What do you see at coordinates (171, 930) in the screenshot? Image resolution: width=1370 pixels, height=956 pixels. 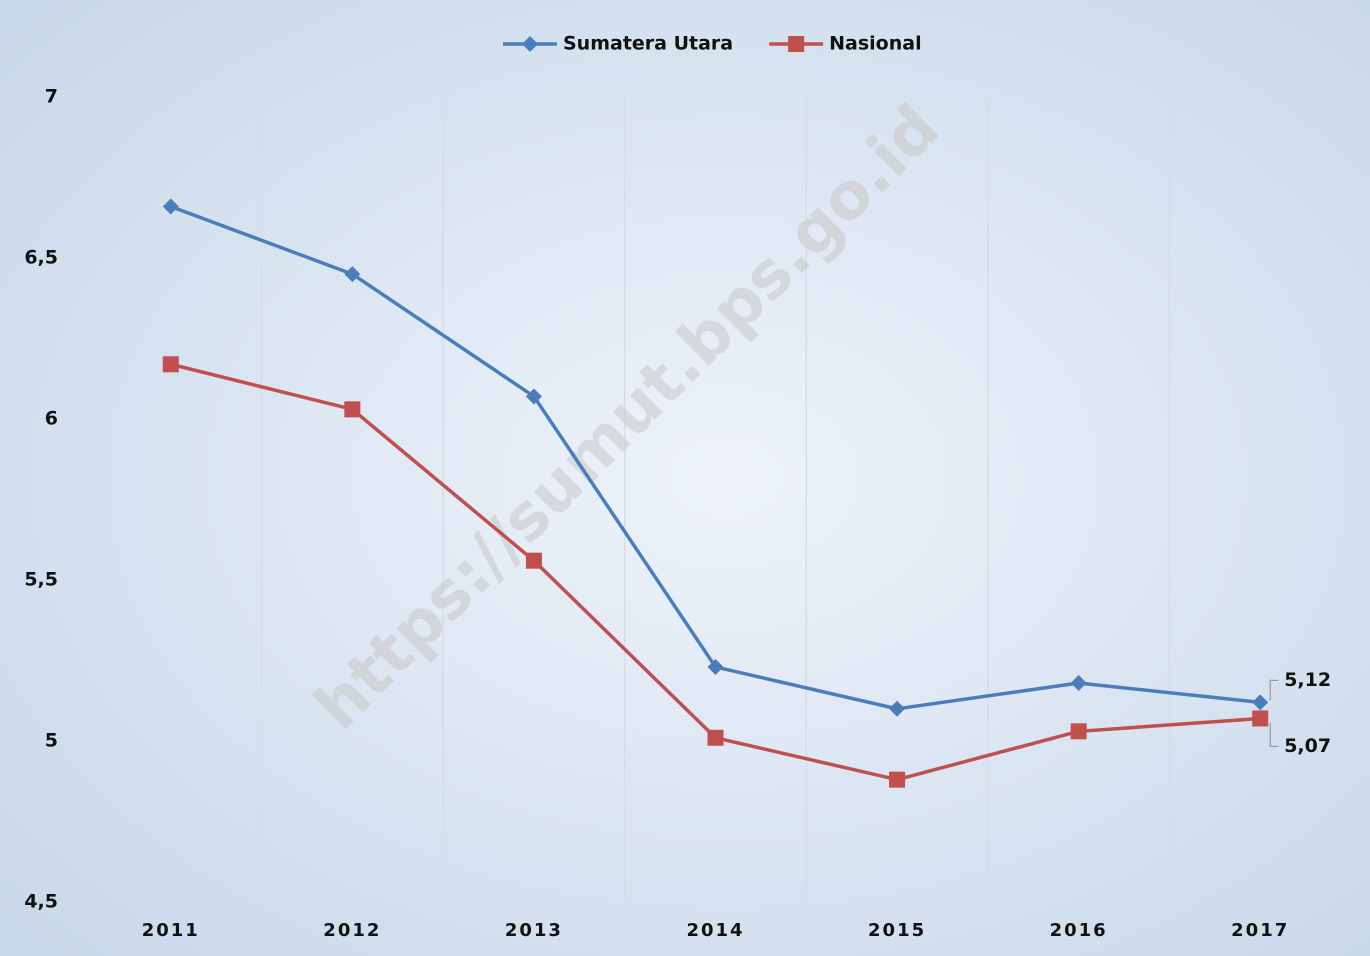 I see `x-tick-label: 2011` at bounding box center [171, 930].